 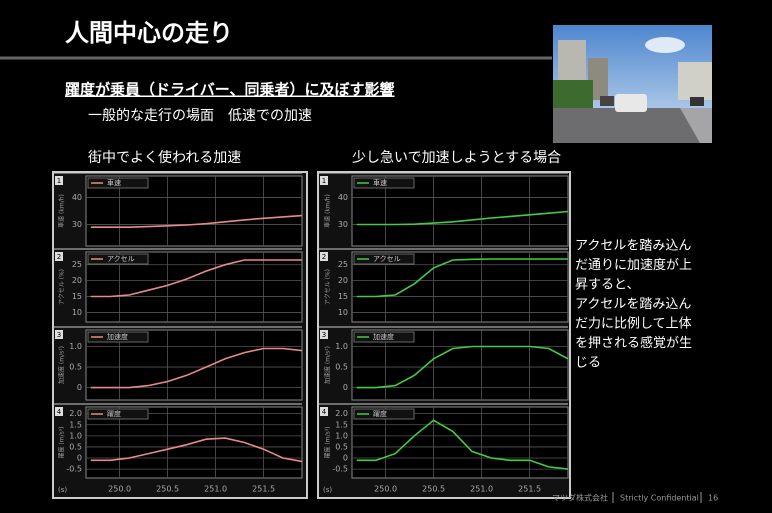 I want to click on footer-confidential: Strictly Confidential, so click(x=659, y=498).